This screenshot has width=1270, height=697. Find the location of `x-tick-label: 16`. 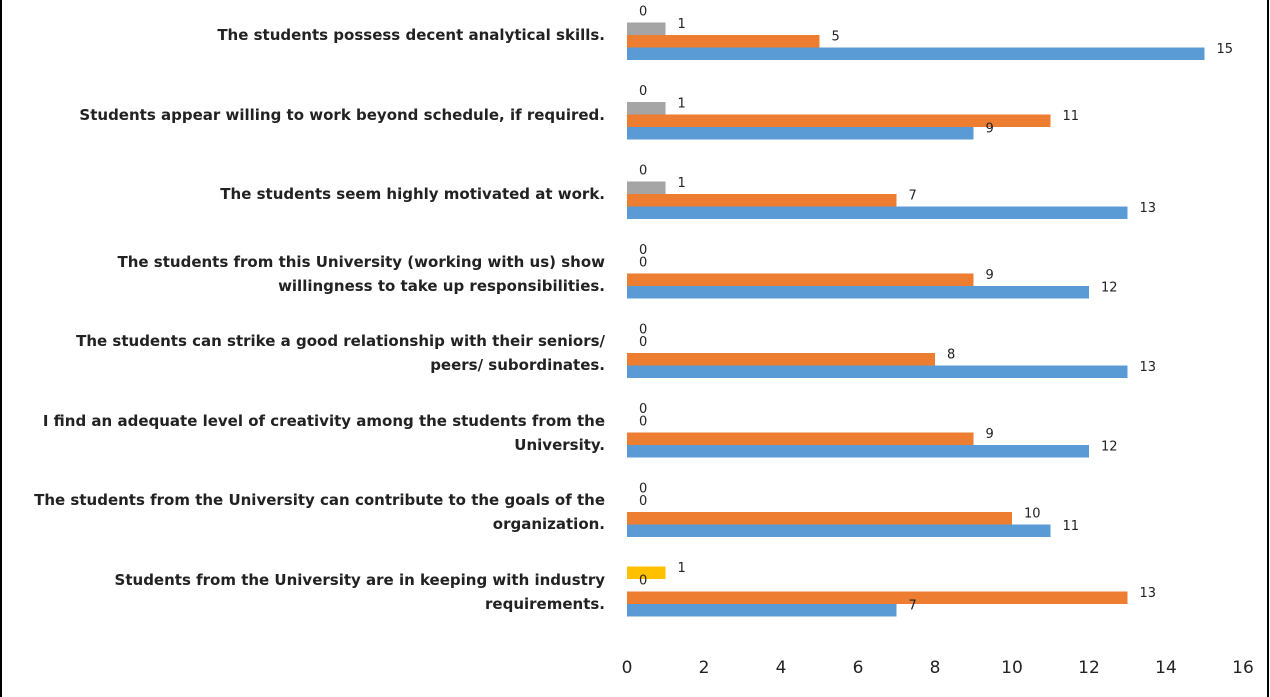

x-tick-label: 16 is located at coordinates (1243, 668).